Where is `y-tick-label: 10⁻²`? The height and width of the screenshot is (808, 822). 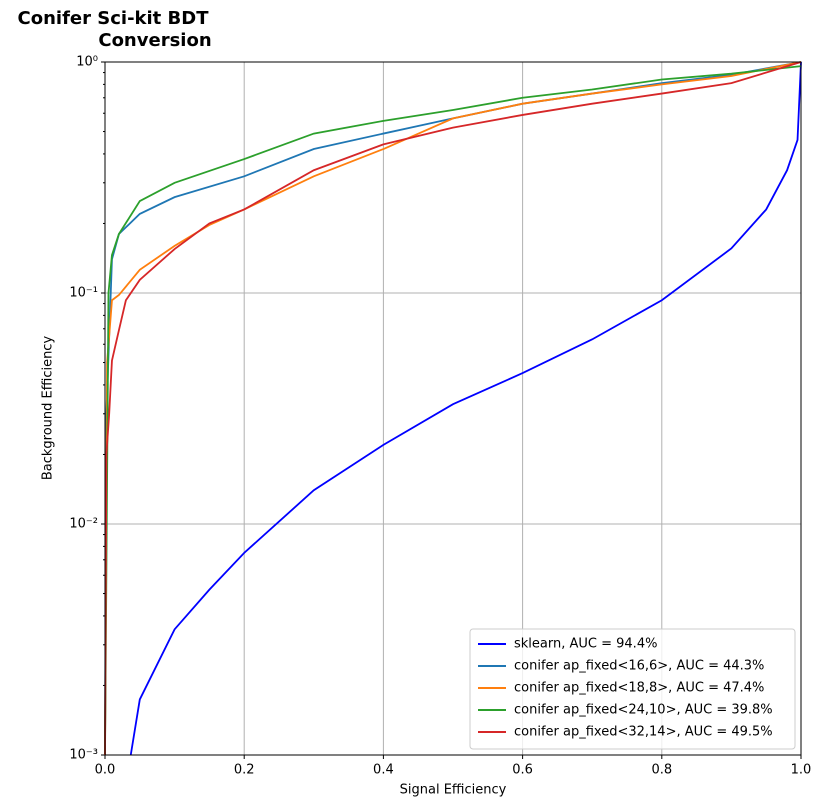
y-tick-label: 10⁻² is located at coordinates (83, 524).